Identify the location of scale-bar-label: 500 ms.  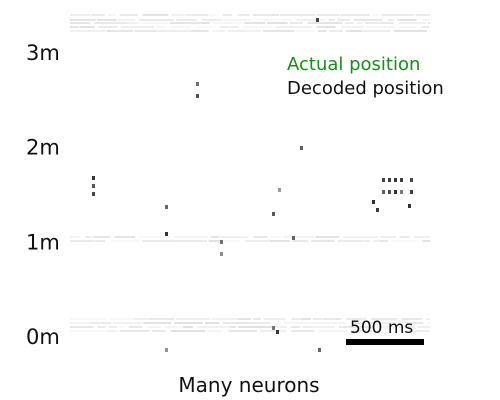
(381, 328).